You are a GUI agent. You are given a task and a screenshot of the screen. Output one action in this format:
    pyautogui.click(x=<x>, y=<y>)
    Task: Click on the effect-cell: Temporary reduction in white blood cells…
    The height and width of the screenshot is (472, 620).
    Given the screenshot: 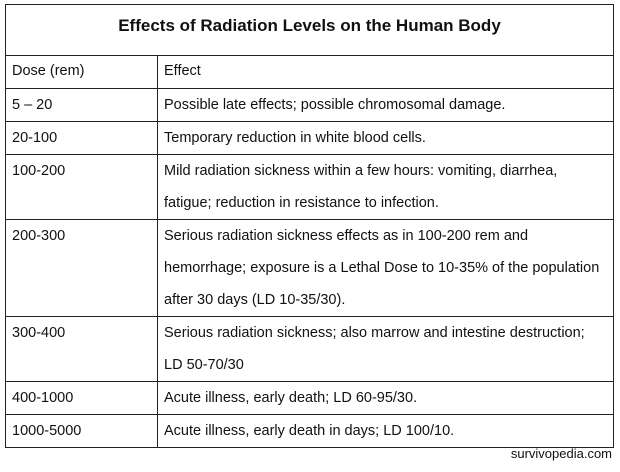 What is the action you would take?
    pyautogui.click(x=385, y=138)
    